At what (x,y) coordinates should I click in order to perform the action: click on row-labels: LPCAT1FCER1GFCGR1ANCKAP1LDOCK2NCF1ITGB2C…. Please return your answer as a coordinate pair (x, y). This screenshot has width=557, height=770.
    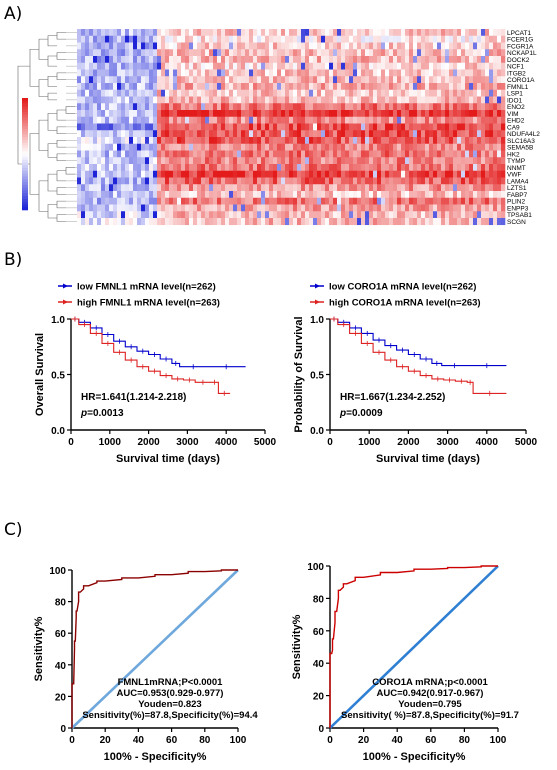
    Looking at the image, I should click on (523, 128).